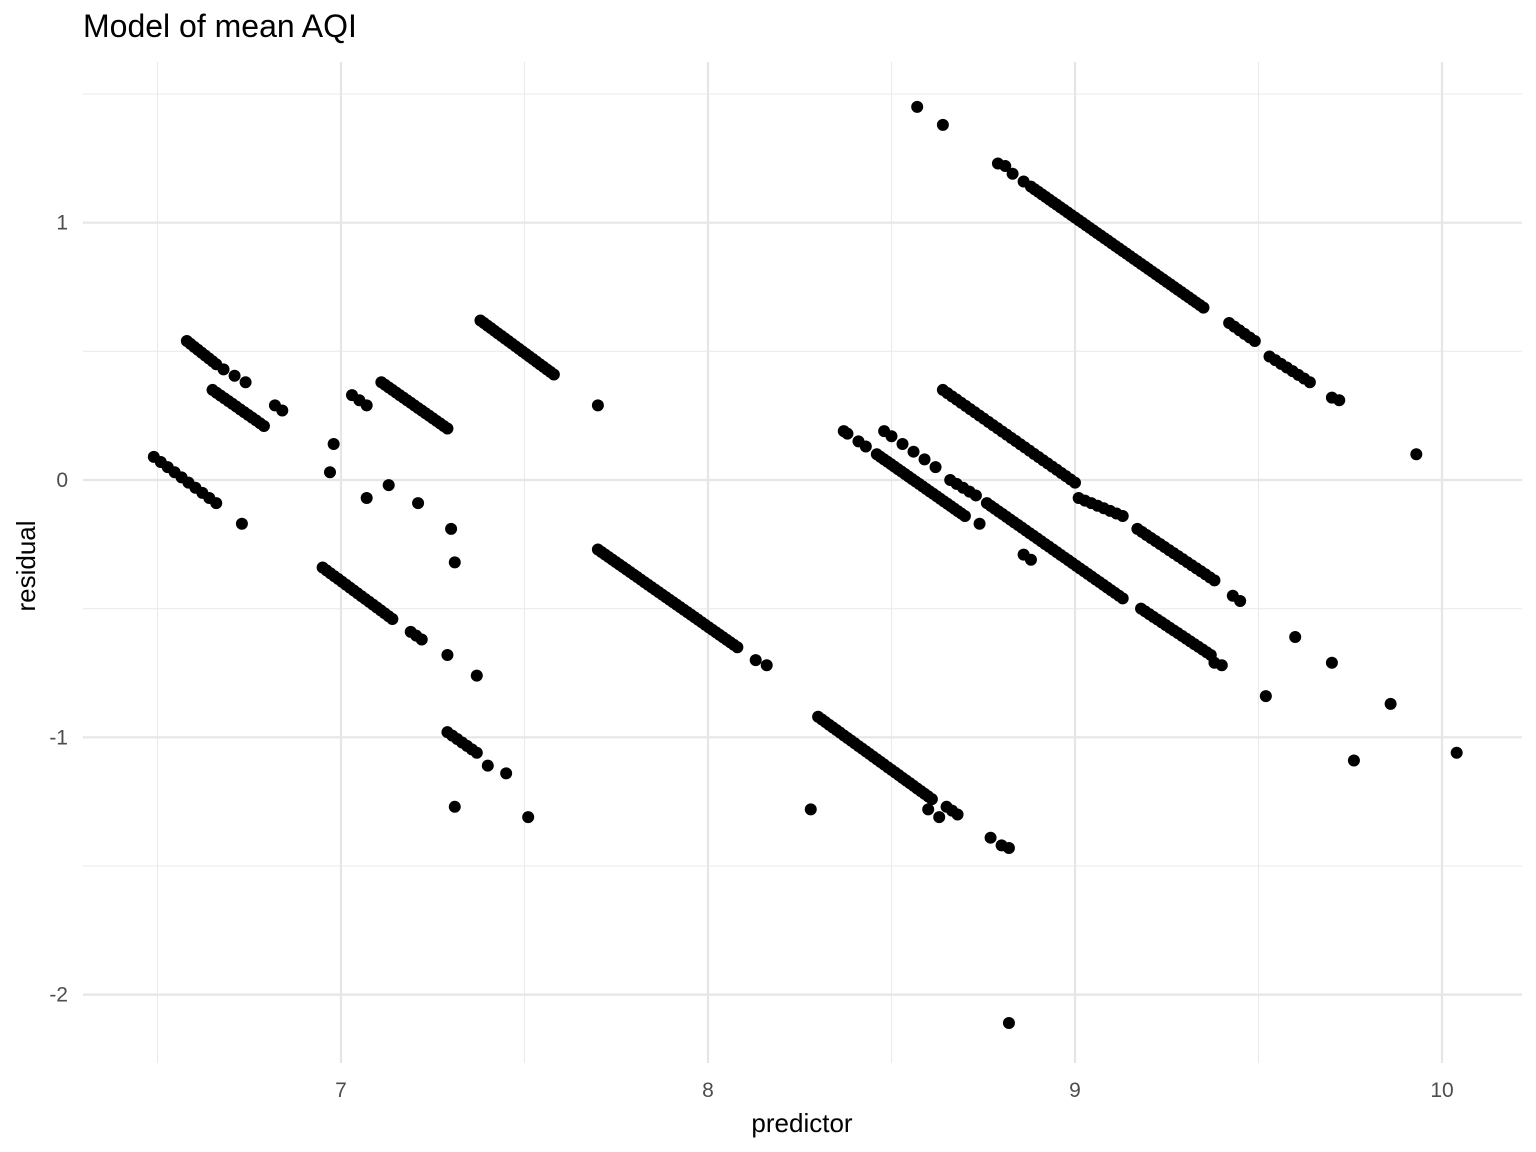 The image size is (1536, 1152). Describe the element at coordinates (708, 1090) in the screenshot. I see `x-tick-label: 8` at that location.